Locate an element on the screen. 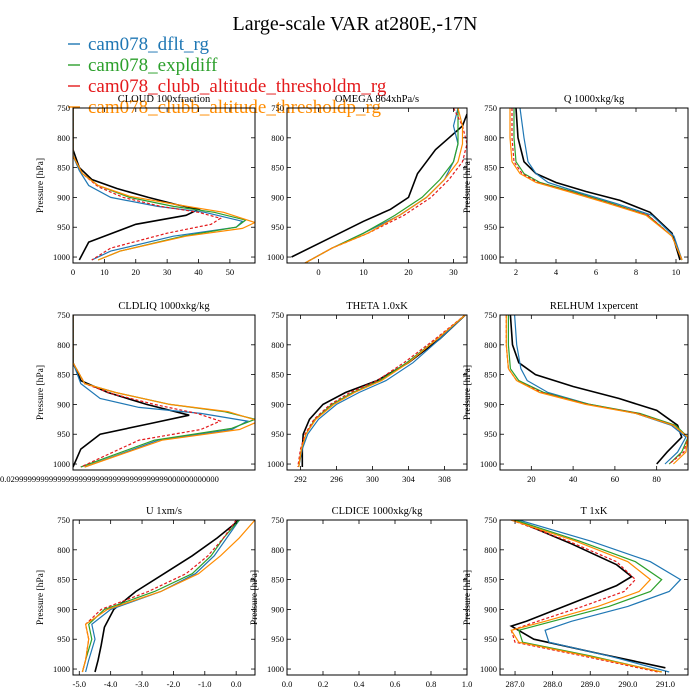  x-tick-label: 0 is located at coordinates (73, 272).